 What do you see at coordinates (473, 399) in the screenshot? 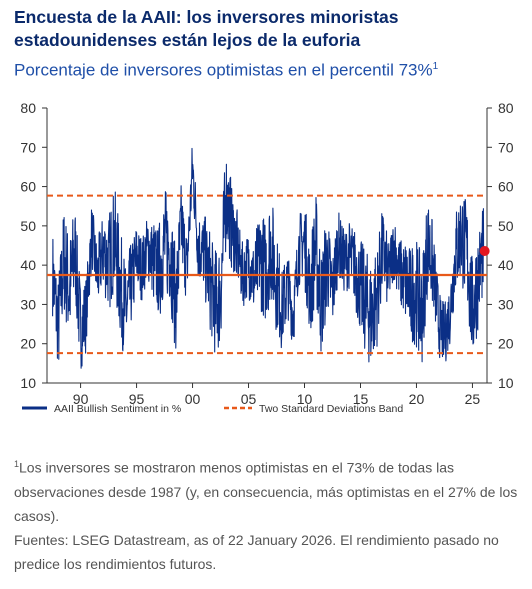
I see `x-tick-label: 25` at bounding box center [473, 399].